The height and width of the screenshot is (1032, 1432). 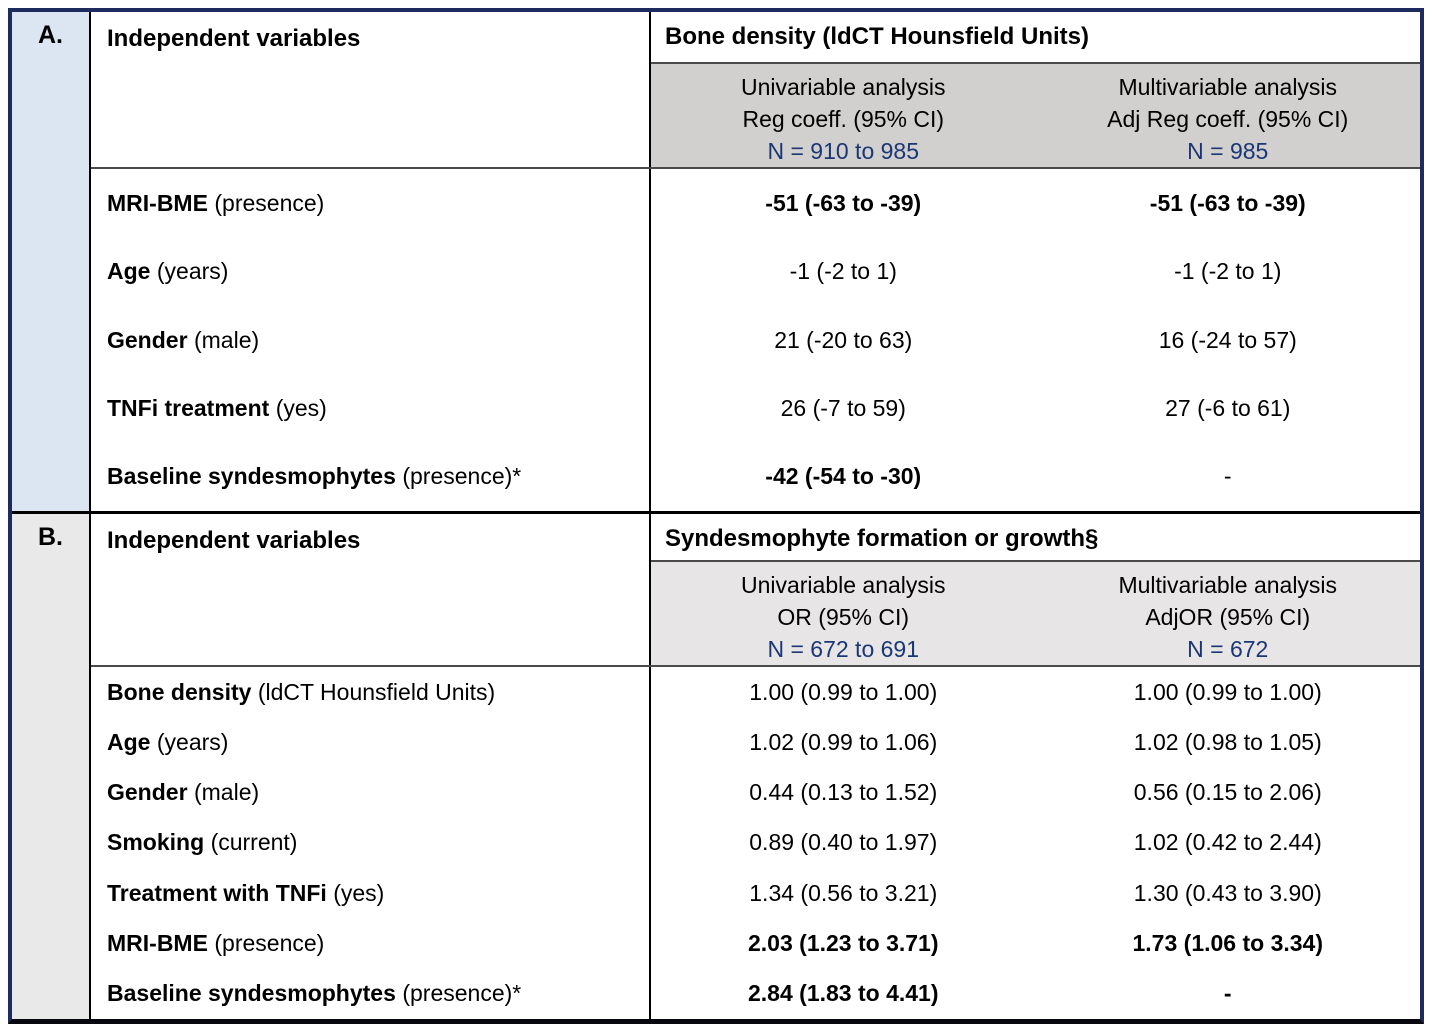 What do you see at coordinates (1227, 842) in the screenshot?
I see `multivariable-value: 1.02 (0.42 to 2.44)` at bounding box center [1227, 842].